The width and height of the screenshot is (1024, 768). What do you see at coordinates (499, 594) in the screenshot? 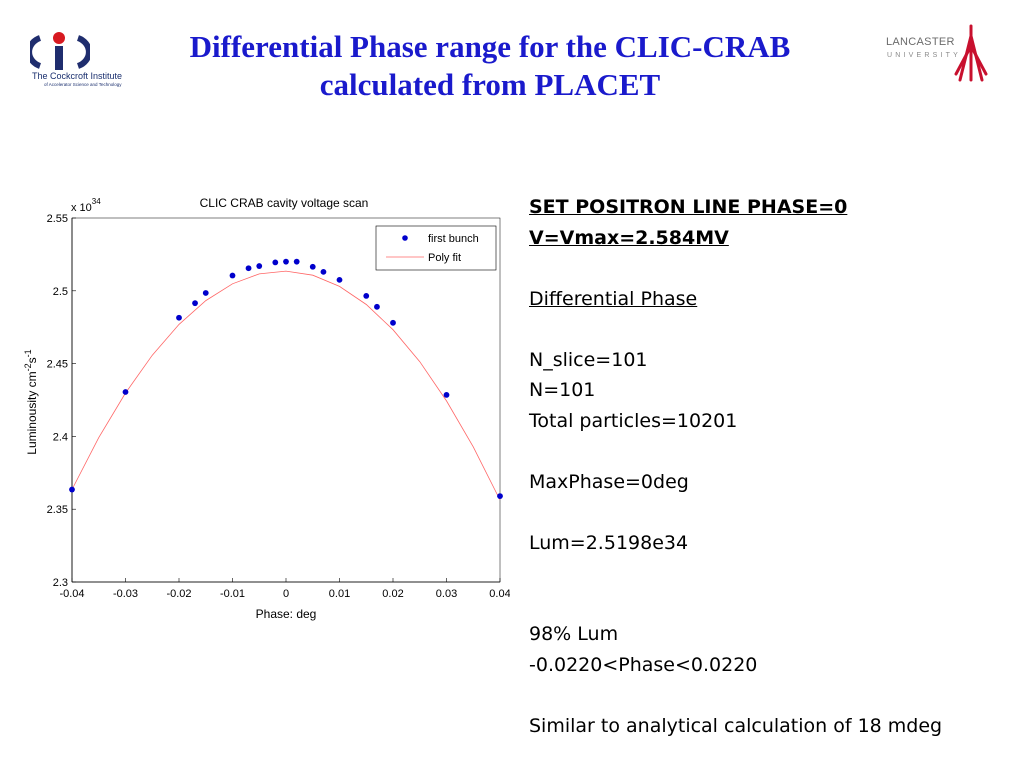
I see `x-tick-label: 0.04` at bounding box center [499, 594].